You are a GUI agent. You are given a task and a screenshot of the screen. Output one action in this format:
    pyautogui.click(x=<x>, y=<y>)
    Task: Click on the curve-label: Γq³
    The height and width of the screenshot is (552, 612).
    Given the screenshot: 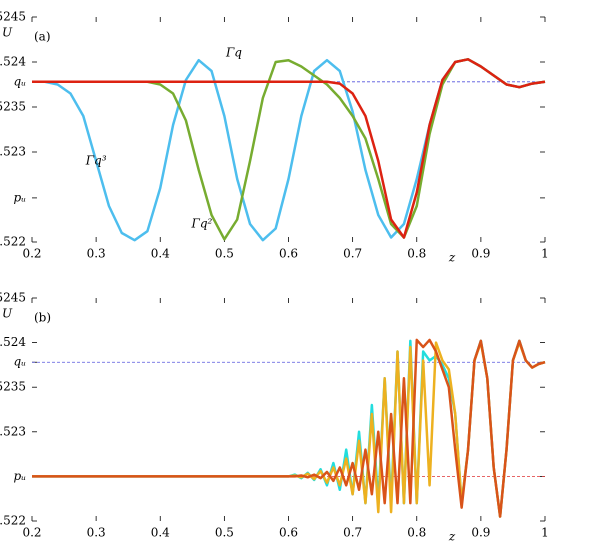 What is the action you would take?
    pyautogui.click(x=96, y=161)
    